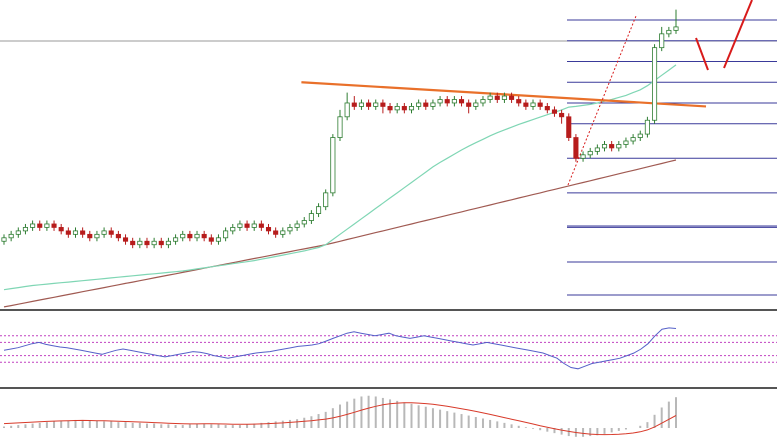 The image size is (777, 437). I want to click on macd-panel, so click(340, 416).